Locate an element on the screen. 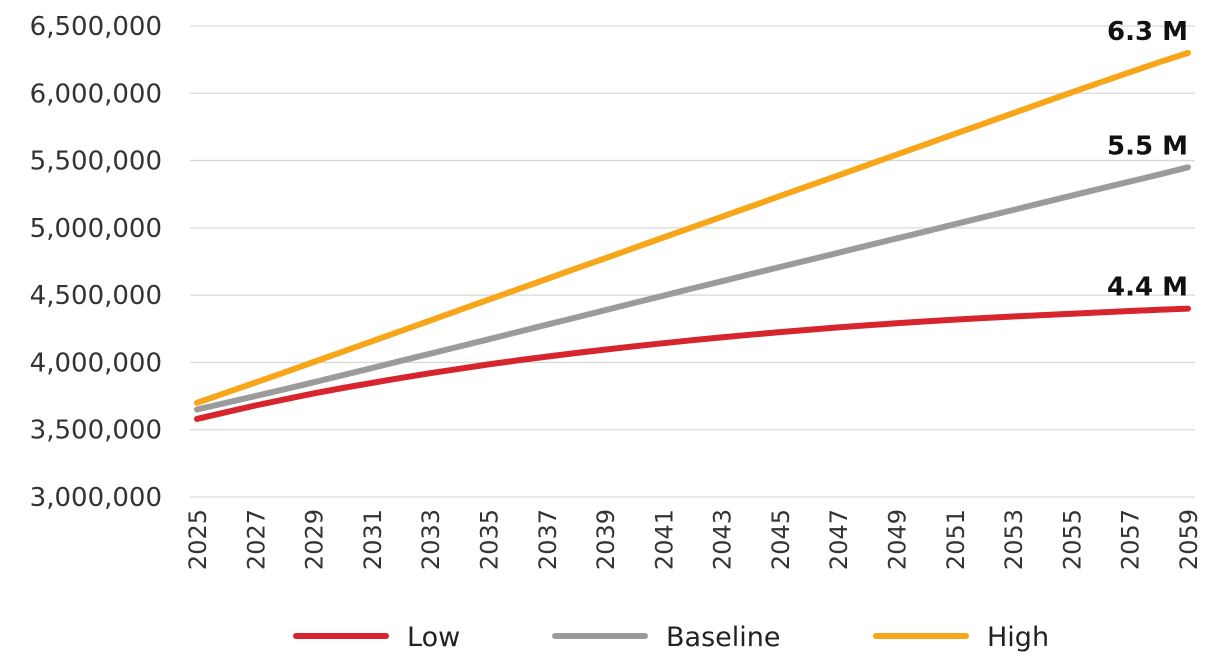 The height and width of the screenshot is (659, 1210). y-tick-label: 3,500,000 is located at coordinates (96, 431).